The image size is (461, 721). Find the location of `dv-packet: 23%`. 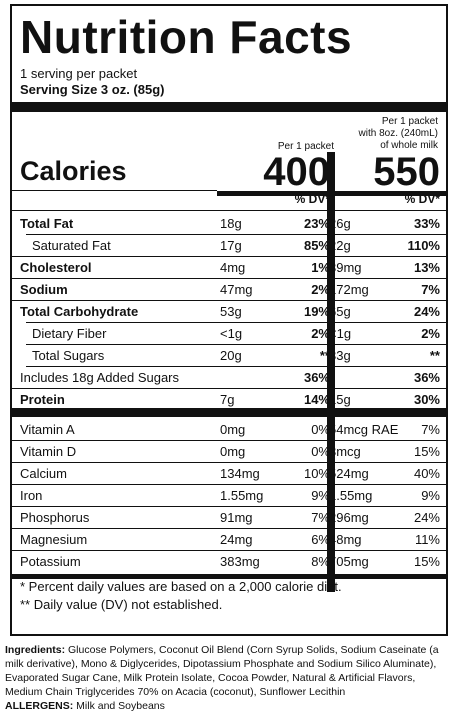

dv-packet: 23% is located at coordinates (316, 223).